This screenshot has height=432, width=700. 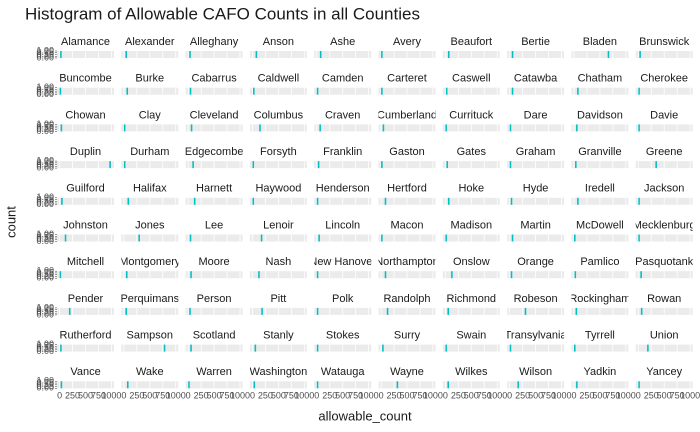 What do you see at coordinates (85, 225) in the screenshot?
I see `strip-label: Johnston` at bounding box center [85, 225].